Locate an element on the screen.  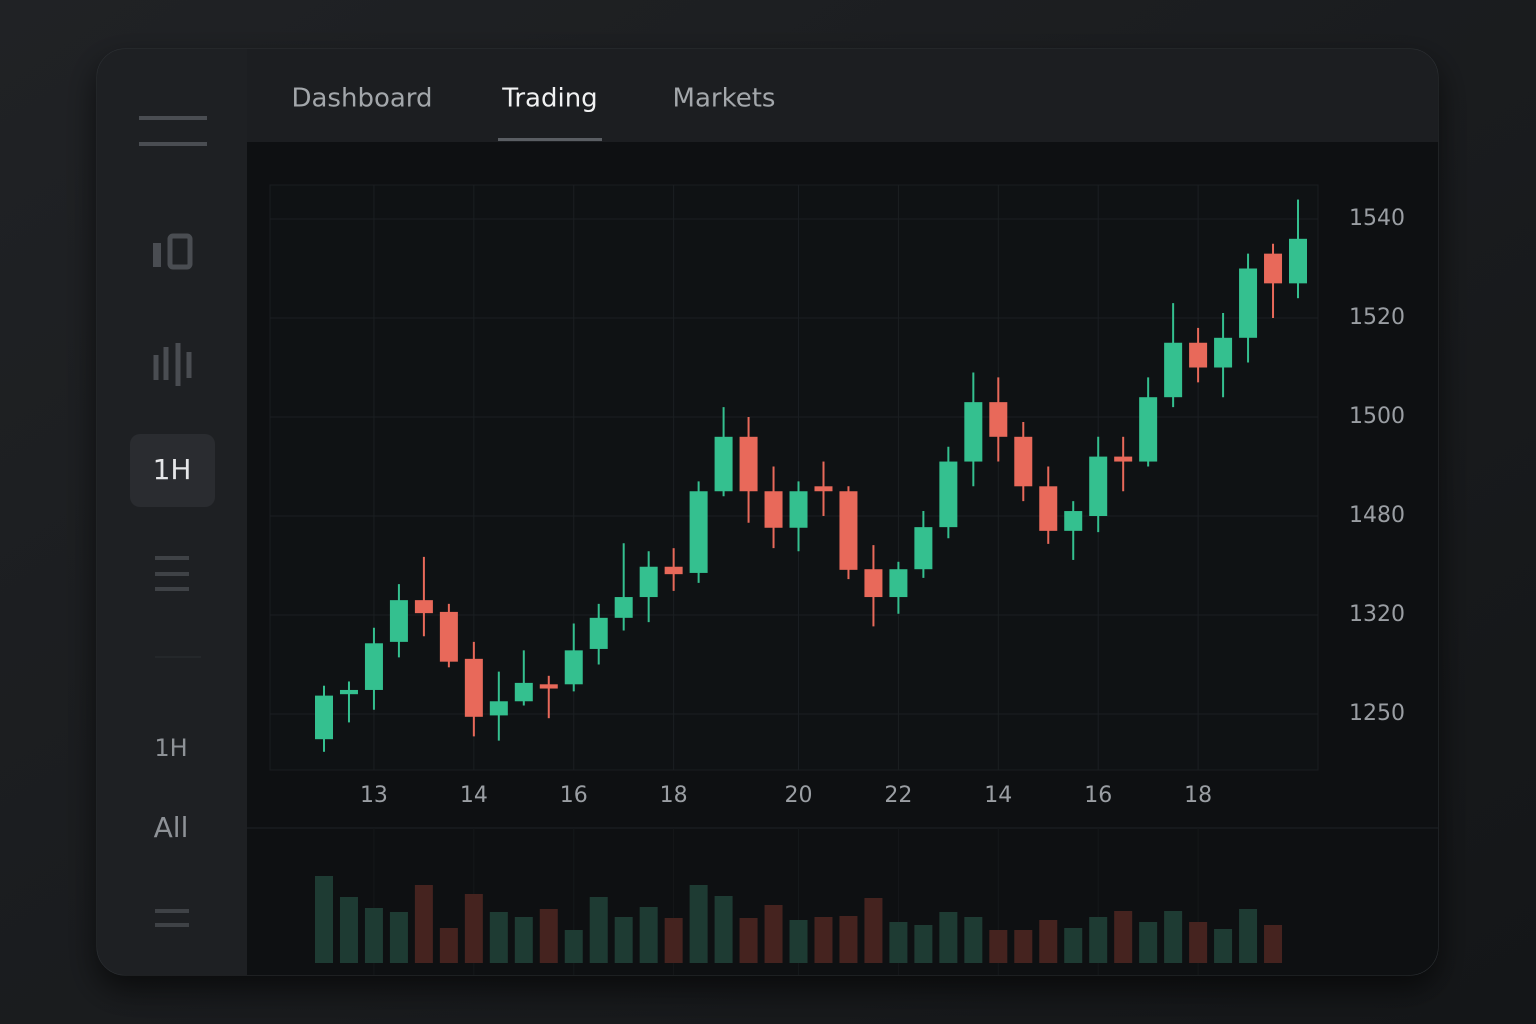
list-icon is located at coordinates (172, 573).